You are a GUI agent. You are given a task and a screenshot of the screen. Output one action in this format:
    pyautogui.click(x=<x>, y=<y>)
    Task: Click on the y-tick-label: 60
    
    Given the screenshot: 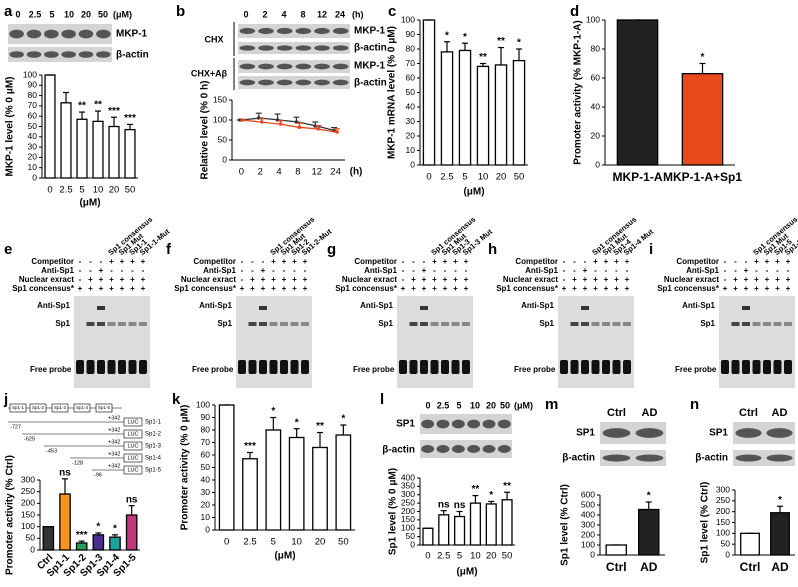 What is the action you would take?
    pyautogui.click(x=206, y=454)
    